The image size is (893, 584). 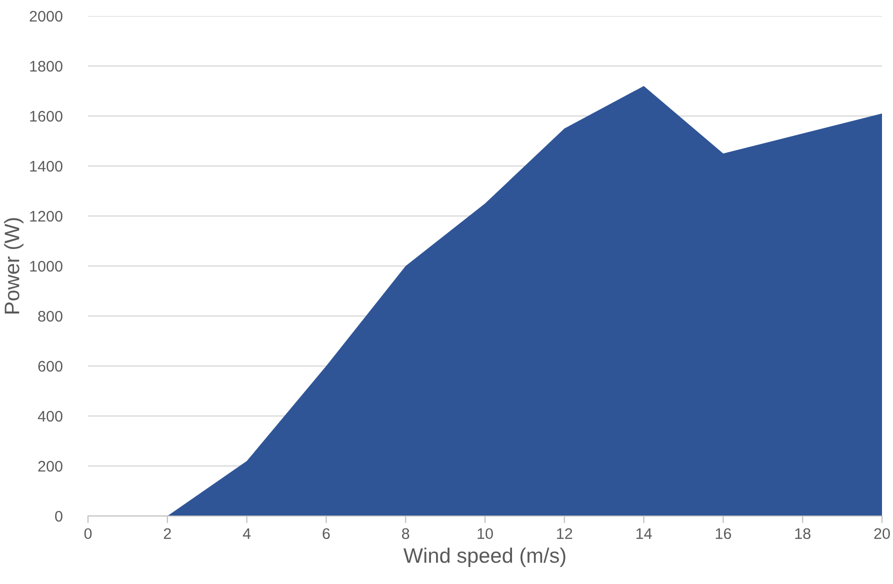 I want to click on y-tick-label: 0, so click(x=58, y=516).